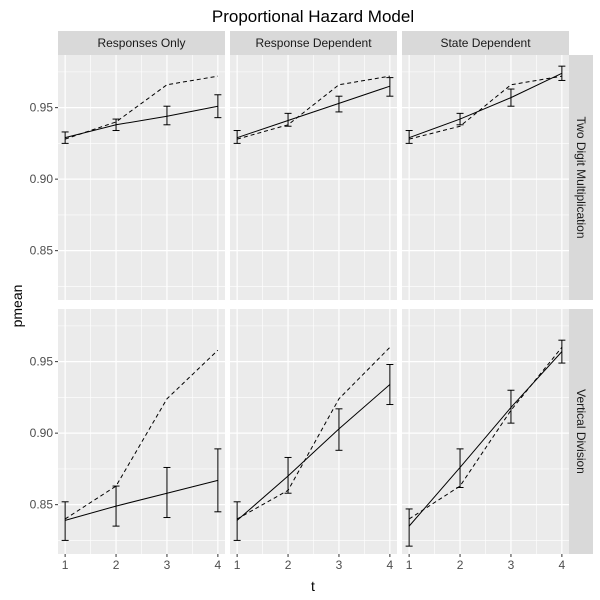  I want to click on row-strip-label: Two Digit Multiplication, so click(581, 177).